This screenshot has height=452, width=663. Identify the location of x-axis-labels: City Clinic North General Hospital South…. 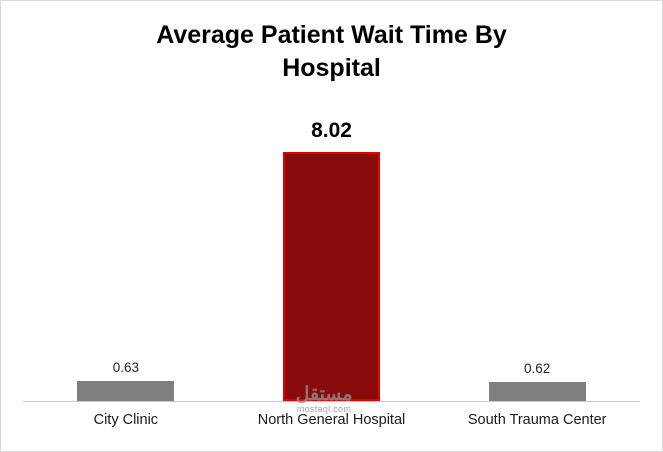
(331, 426).